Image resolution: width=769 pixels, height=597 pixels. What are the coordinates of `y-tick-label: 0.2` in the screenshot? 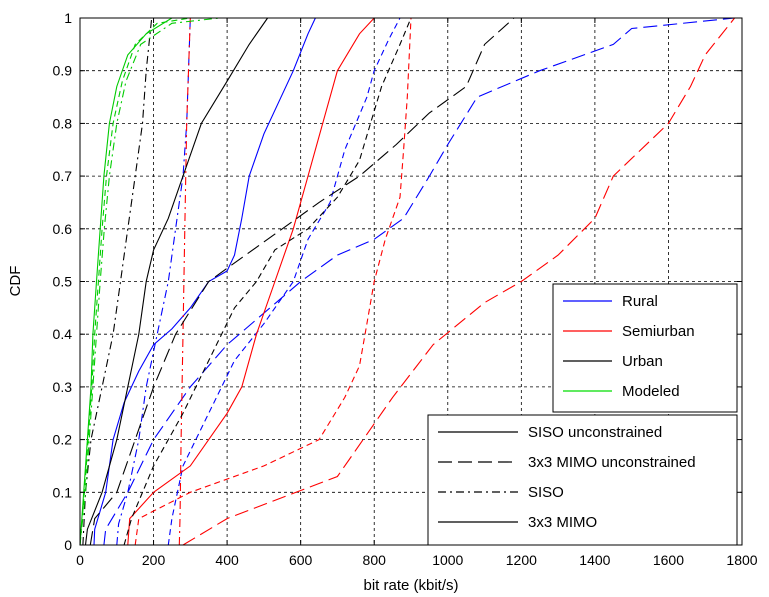 It's located at (63, 440).